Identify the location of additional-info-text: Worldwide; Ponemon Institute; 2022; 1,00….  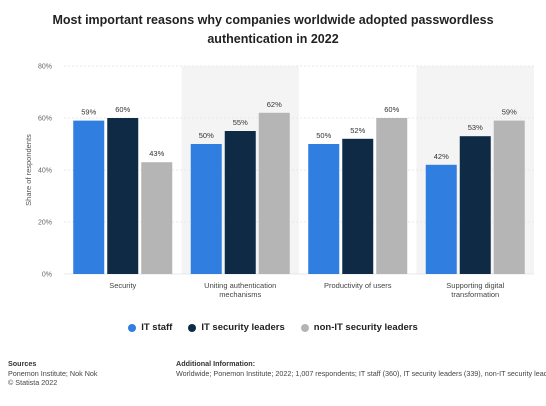
(361, 373).